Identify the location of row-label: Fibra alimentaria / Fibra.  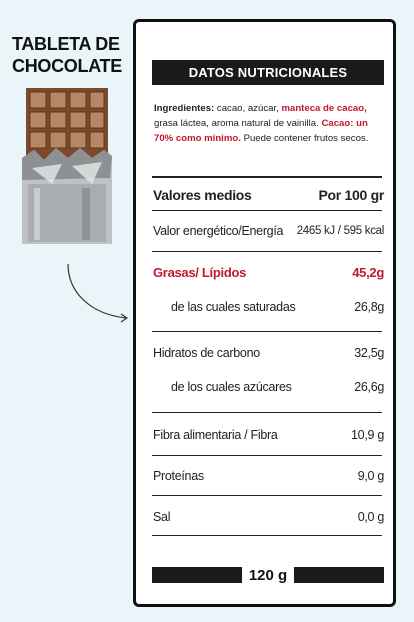
(215, 435).